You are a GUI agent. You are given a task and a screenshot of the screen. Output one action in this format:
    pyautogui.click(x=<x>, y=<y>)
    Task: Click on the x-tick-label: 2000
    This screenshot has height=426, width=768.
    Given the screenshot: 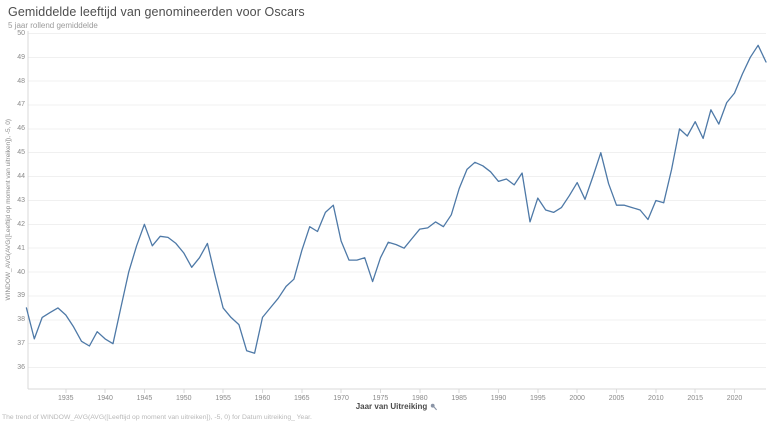 What is the action you would take?
    pyautogui.click(x=577, y=398)
    